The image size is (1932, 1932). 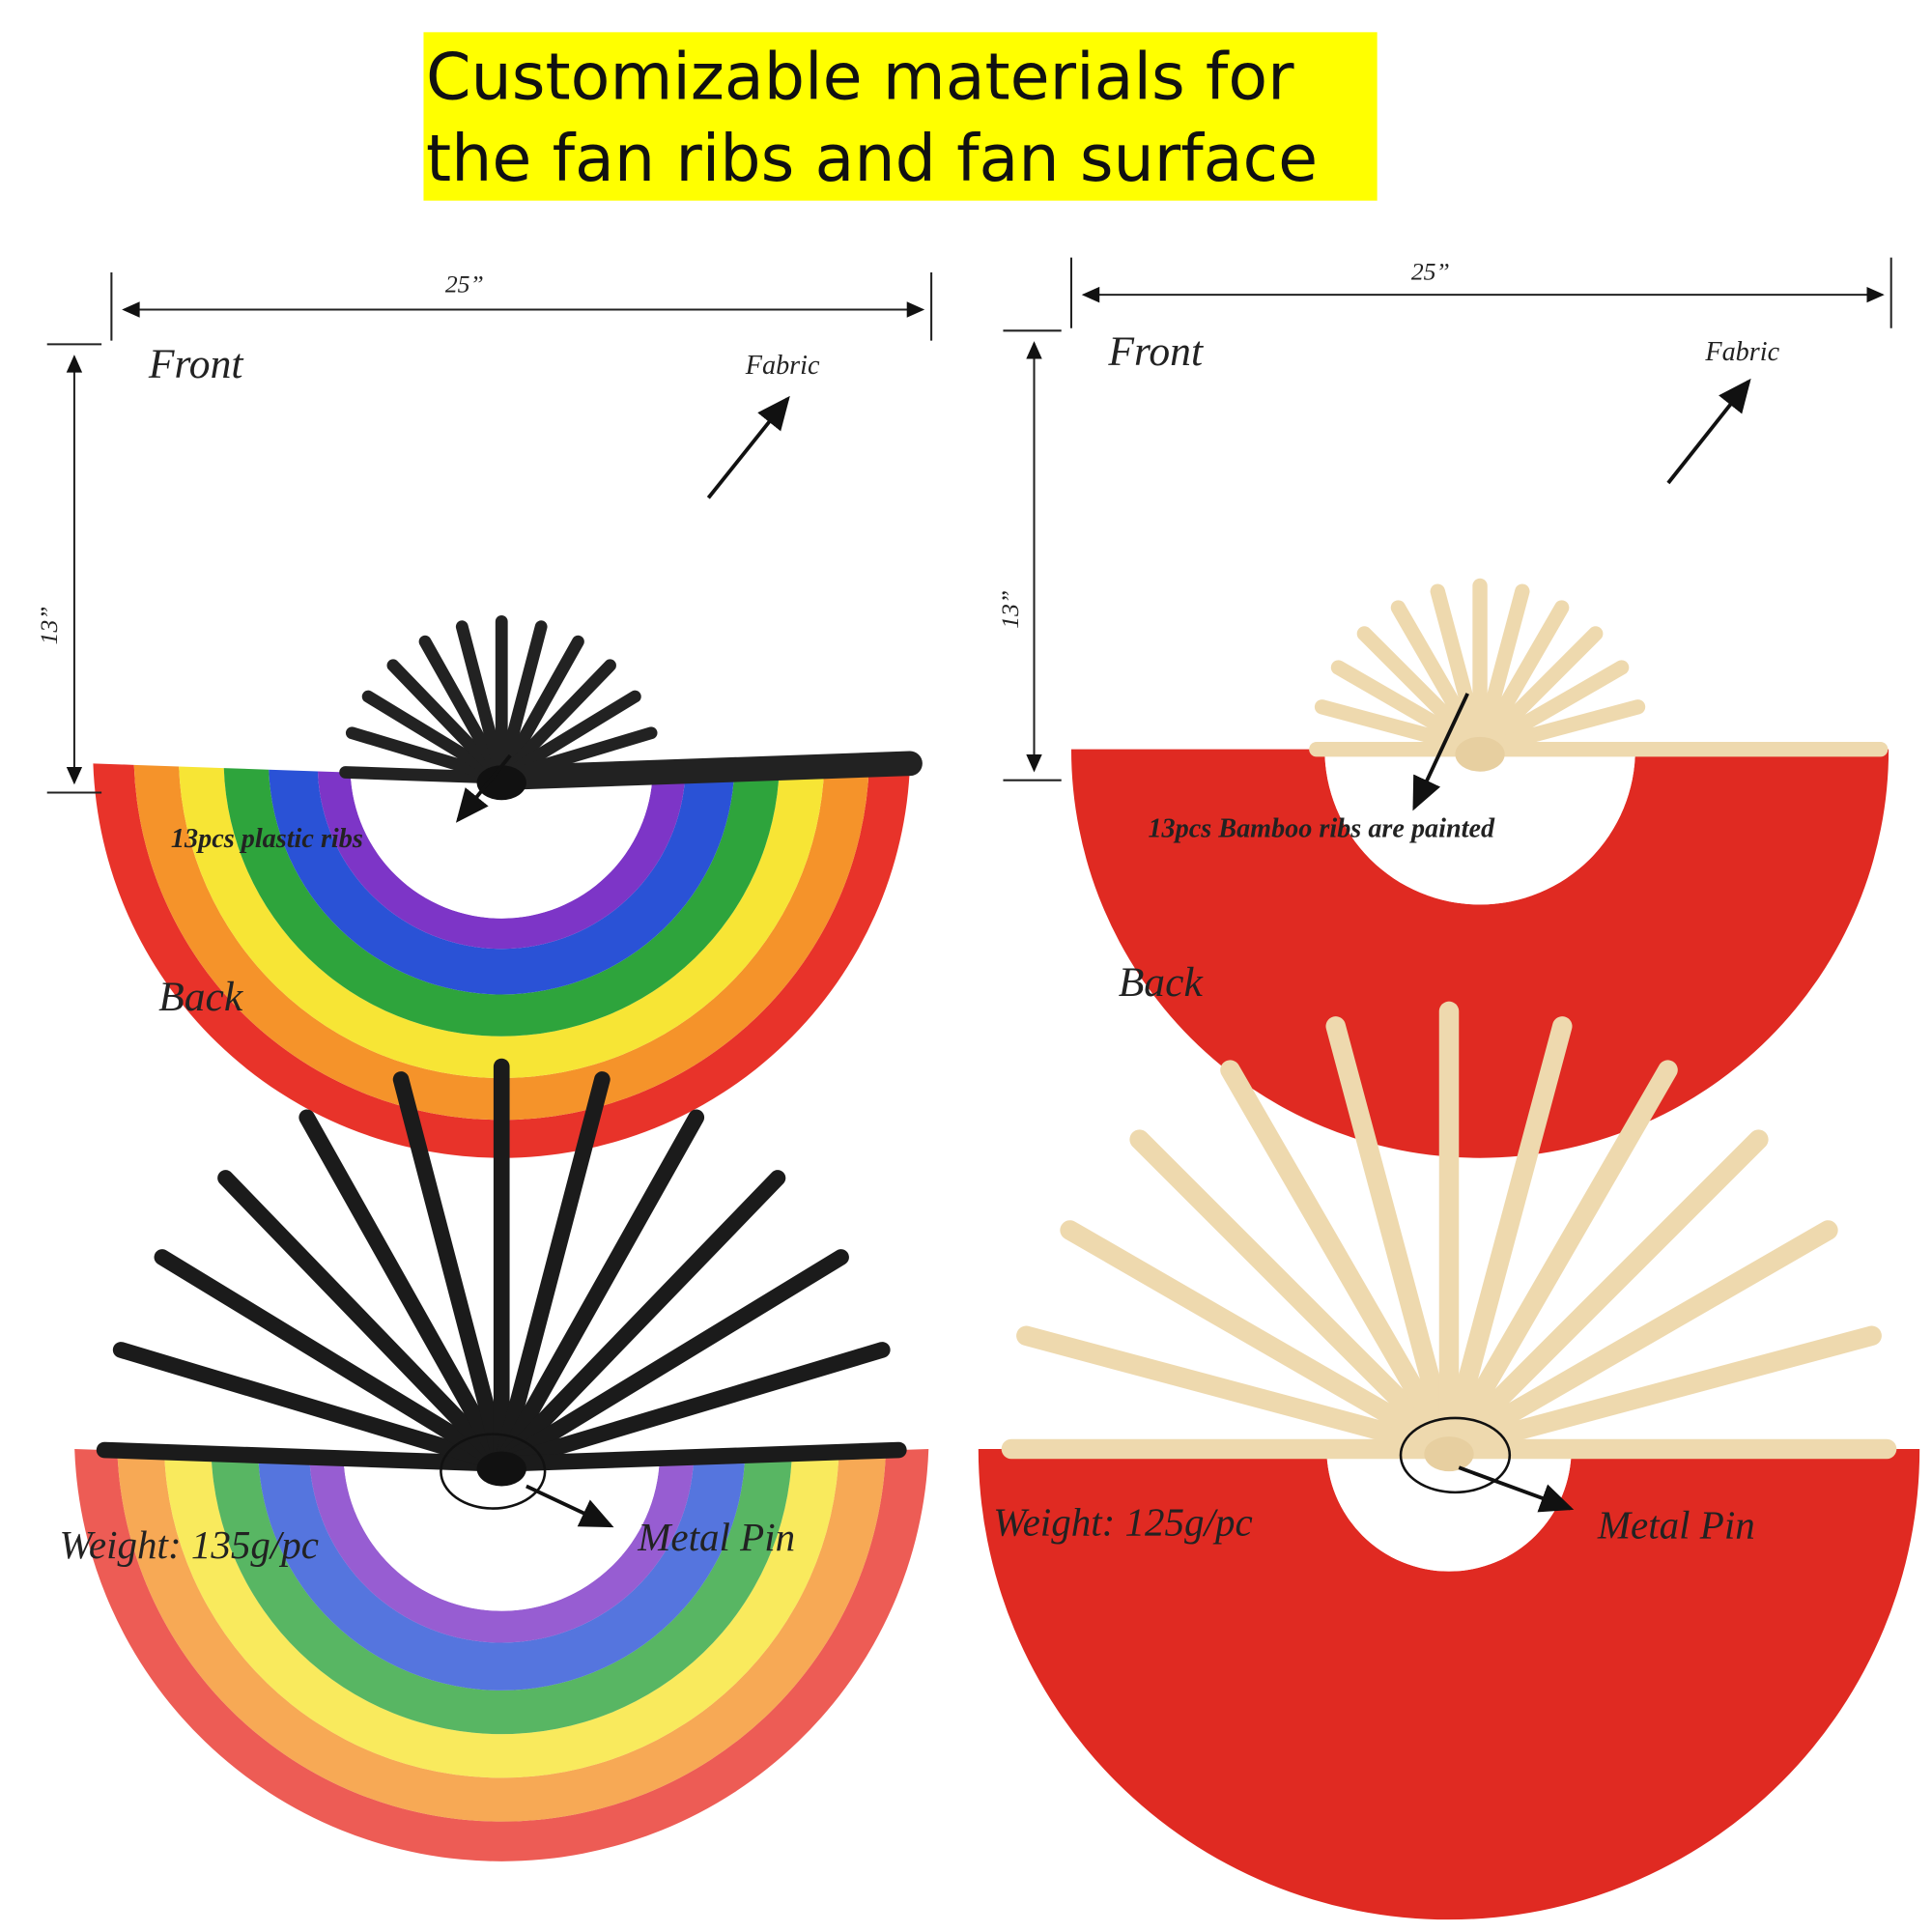 What do you see at coordinates (267, 839) in the screenshot?
I see `ribs-label: 13pcs plastic ribs` at bounding box center [267, 839].